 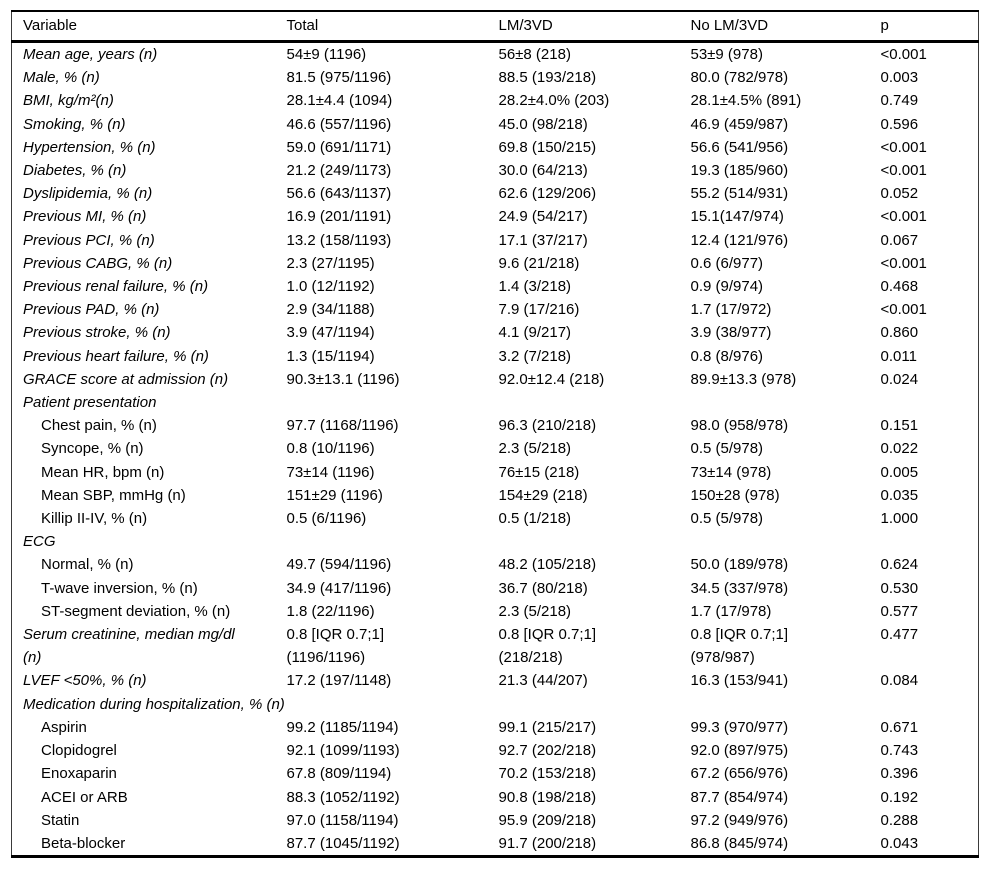 What do you see at coordinates (535, 287) in the screenshot?
I see `lm3vd-cell: 1.4 (3/218)` at bounding box center [535, 287].